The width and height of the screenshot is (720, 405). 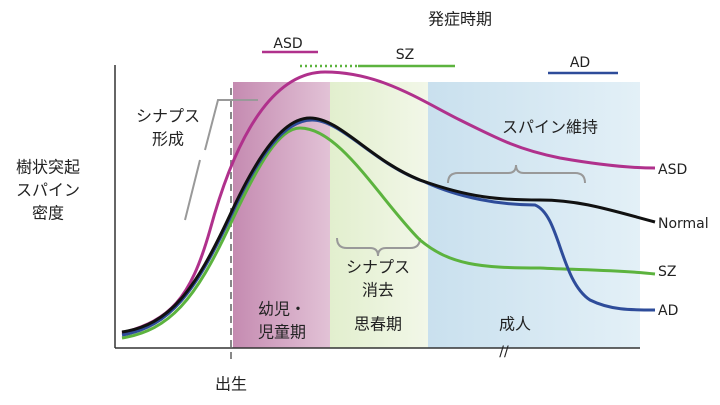 What do you see at coordinates (550, 127) in the screenshot?
I see `annotation: スパイン維持` at bounding box center [550, 127].